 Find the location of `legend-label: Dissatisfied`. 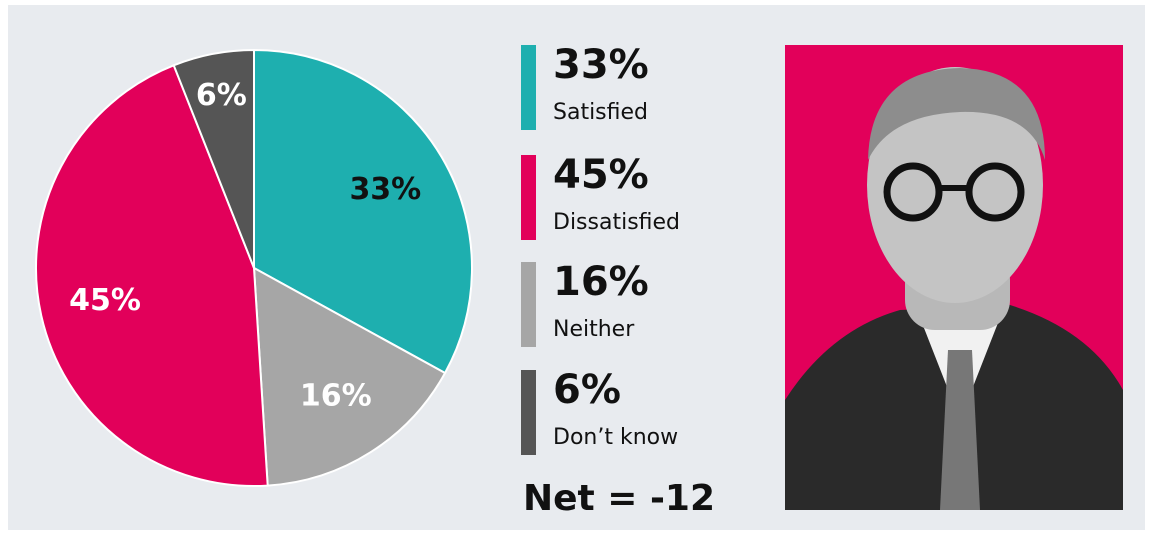

legend-label: Dissatisfied is located at coordinates (616, 222).